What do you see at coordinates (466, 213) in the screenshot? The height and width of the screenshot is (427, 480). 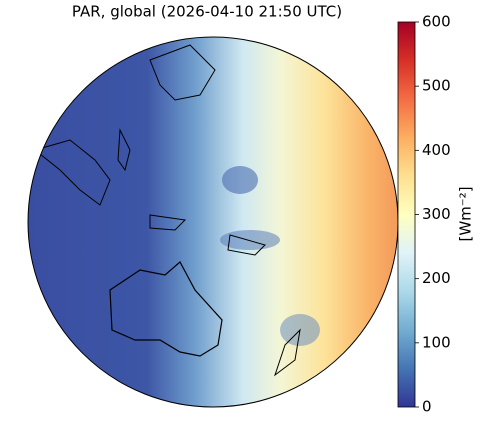 I see `colorbar-label: [Wm⁻²]` at bounding box center [466, 213].